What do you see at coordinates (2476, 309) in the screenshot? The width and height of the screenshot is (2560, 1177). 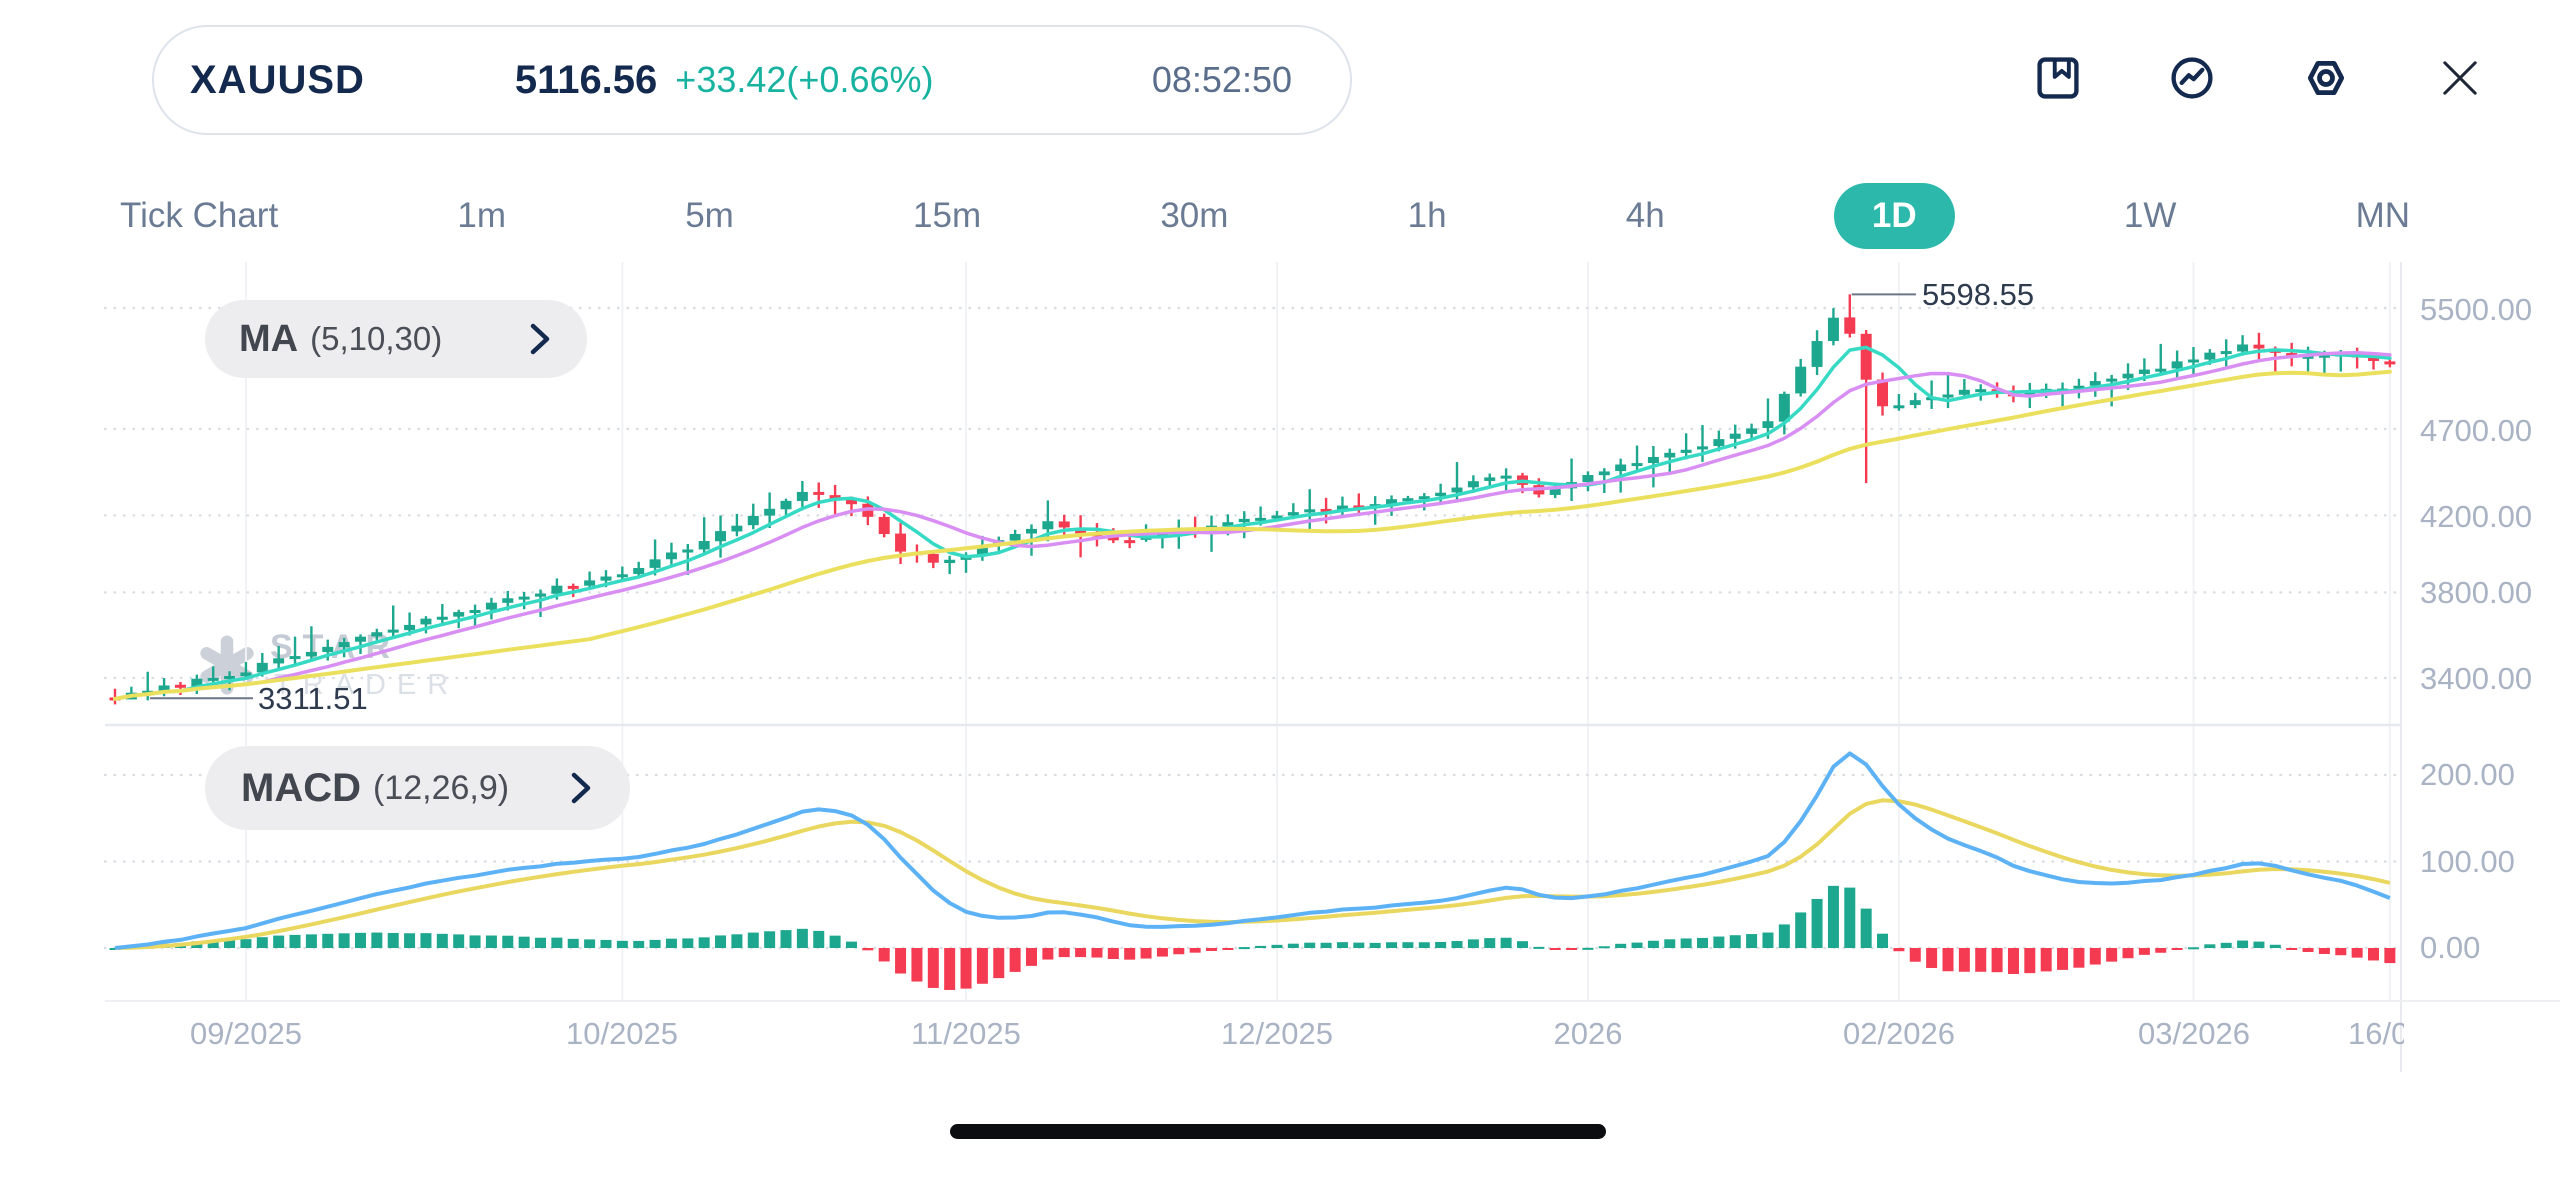 I see `price-tick: 5500.00` at bounding box center [2476, 309].